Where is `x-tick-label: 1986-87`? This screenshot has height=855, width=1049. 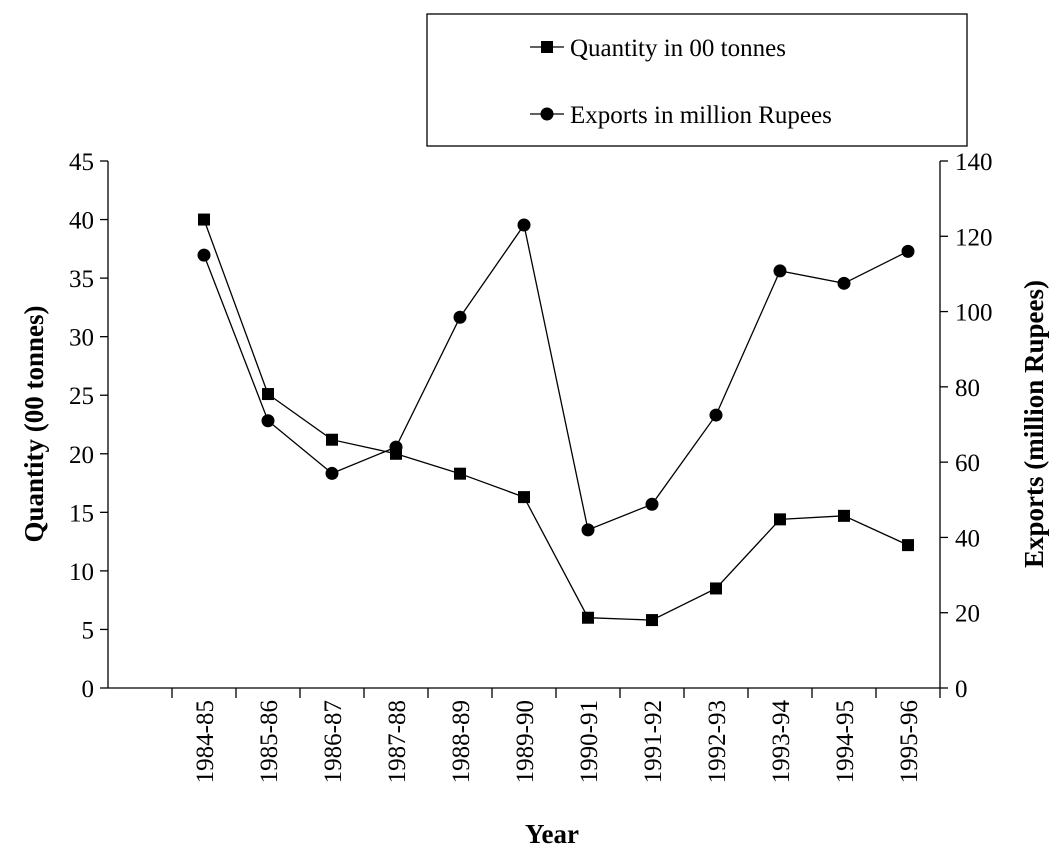 x-tick-label: 1986-87 is located at coordinates (333, 741).